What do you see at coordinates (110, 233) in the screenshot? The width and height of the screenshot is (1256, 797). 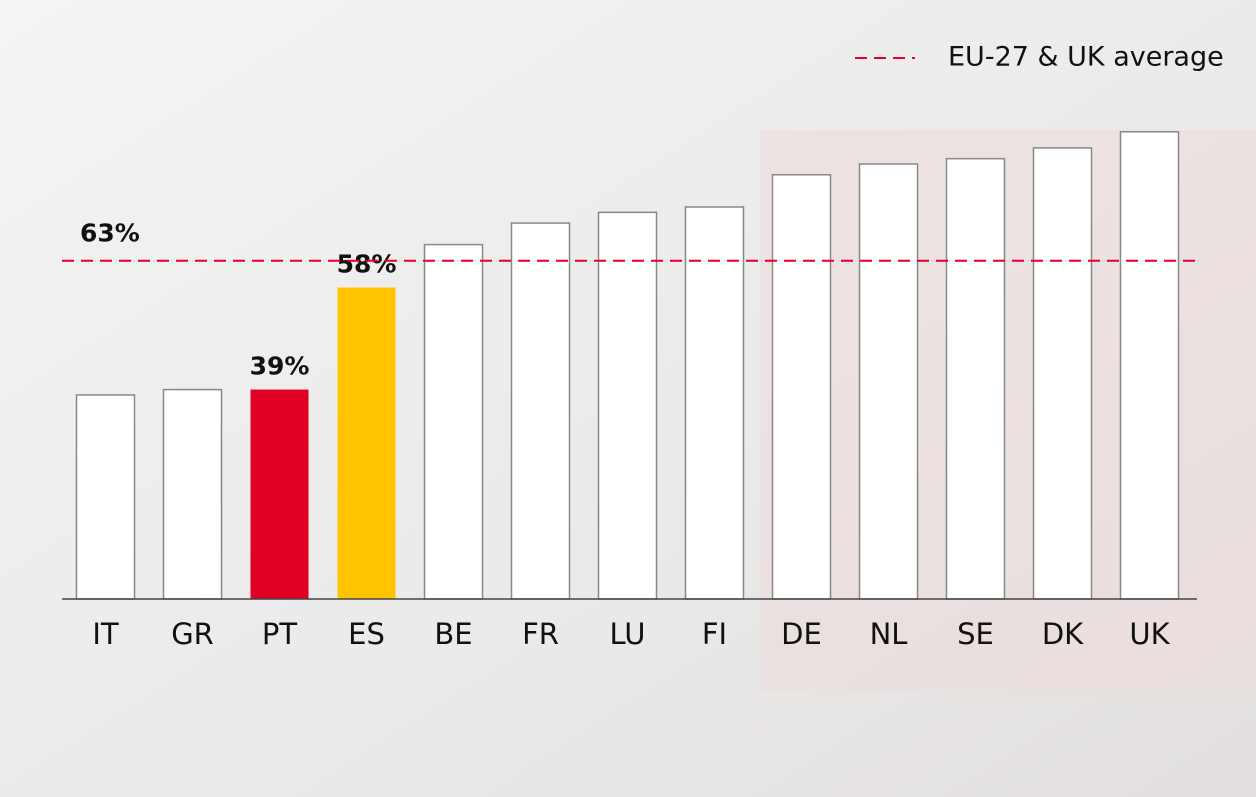 I see `average-label: 63%` at bounding box center [110, 233].